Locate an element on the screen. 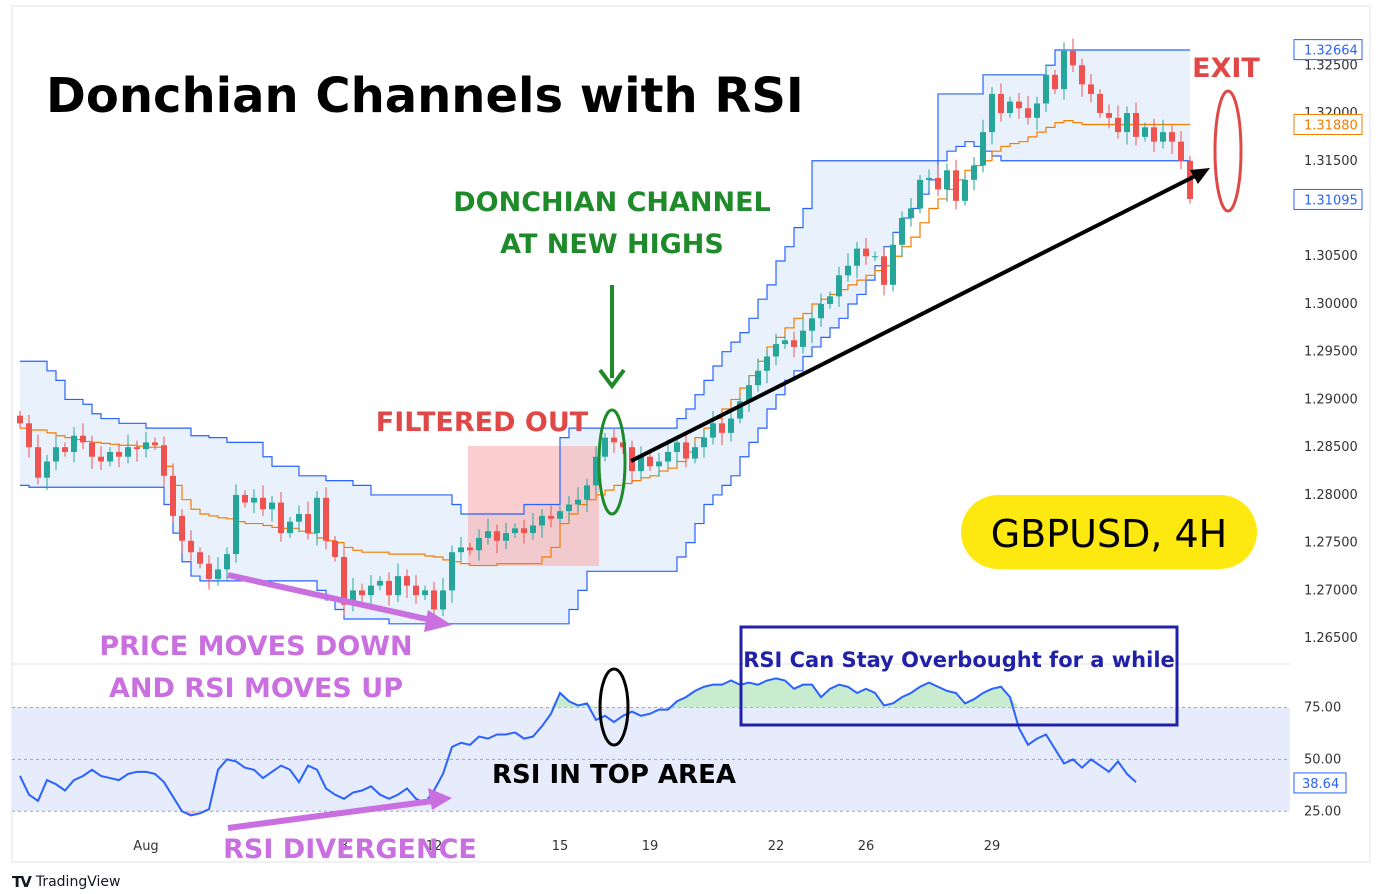 The image size is (1382, 894). time-tick-label: 12 is located at coordinates (434, 846).